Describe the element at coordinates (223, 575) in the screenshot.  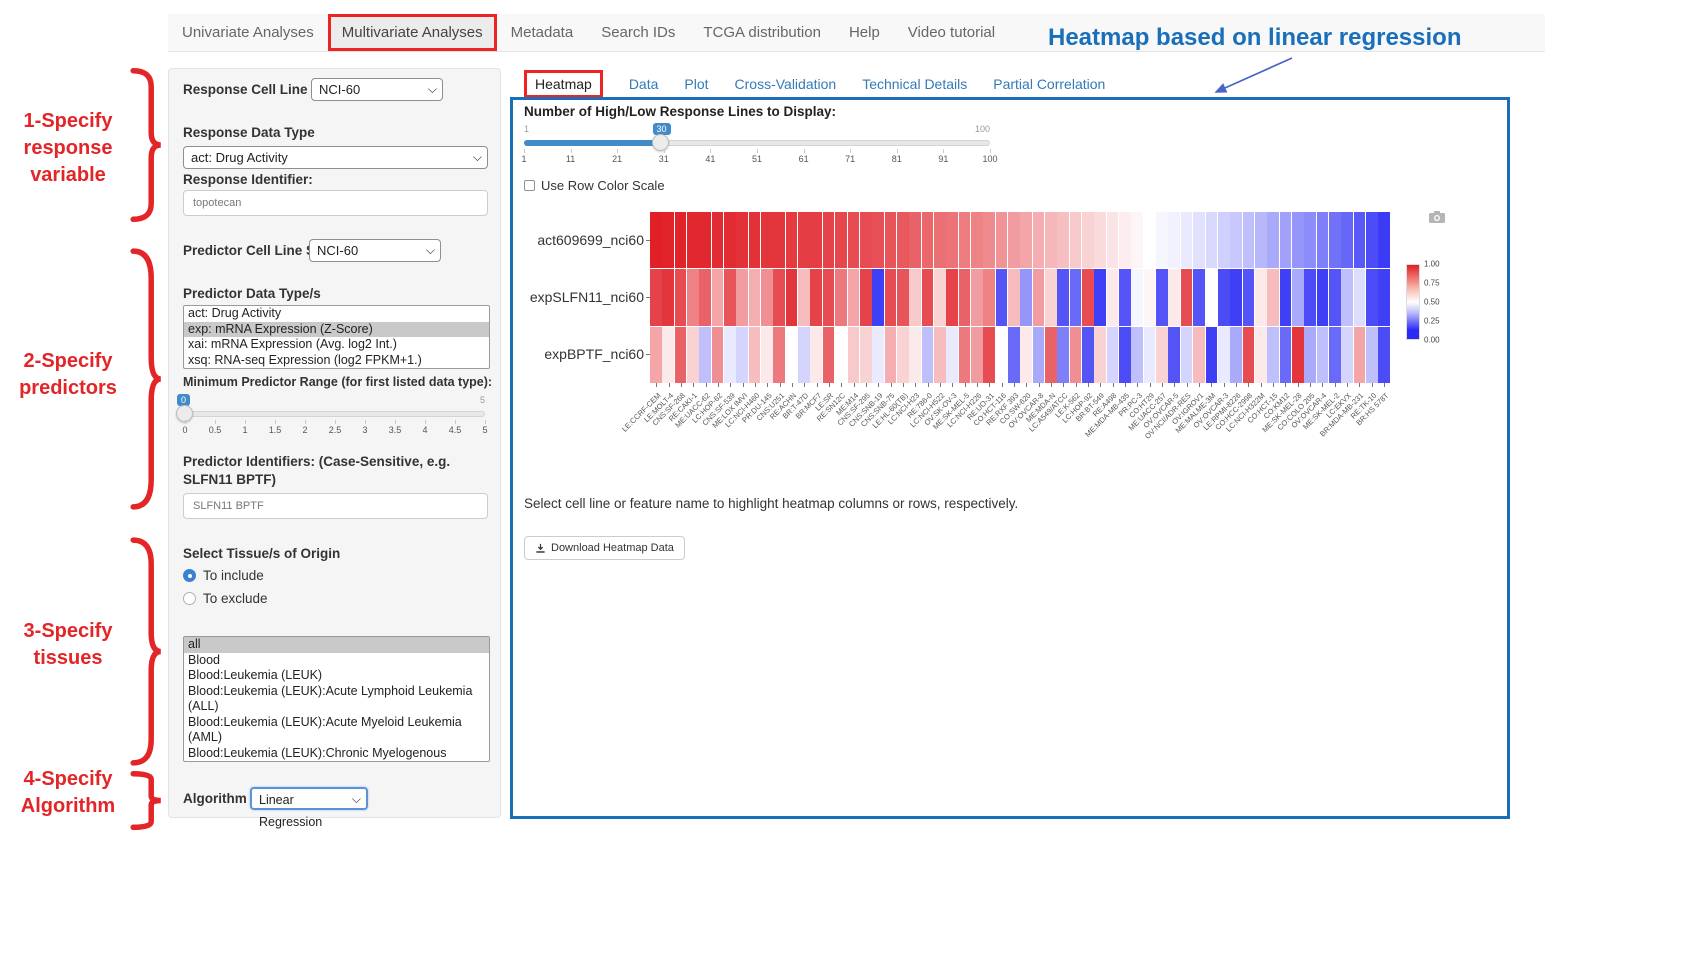
I see `tissue-include-radio: To include` at that location.